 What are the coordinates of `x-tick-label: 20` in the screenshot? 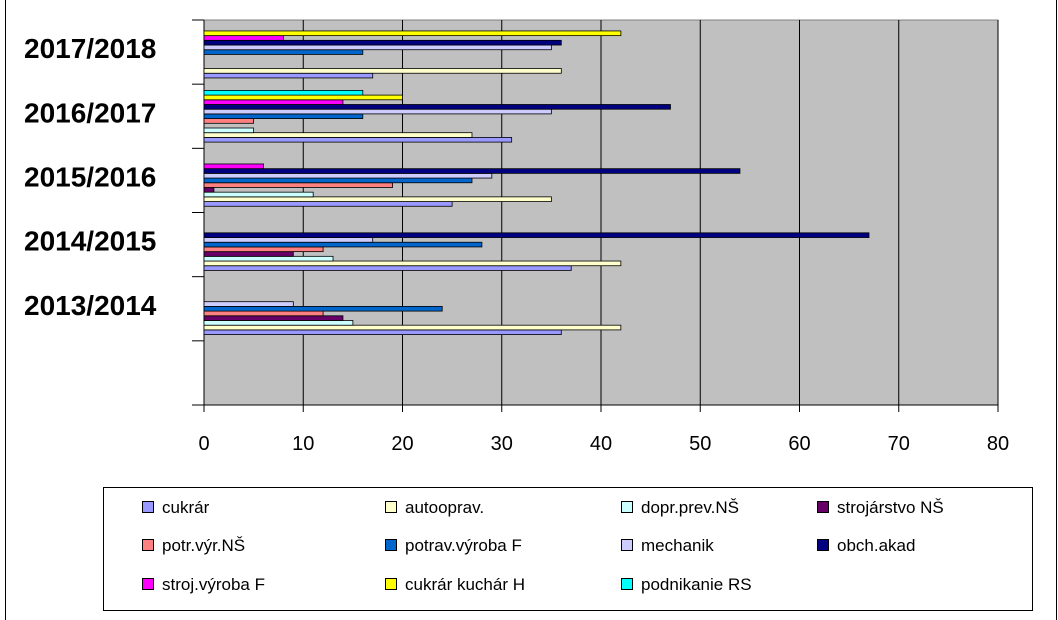 It's located at (402, 444).